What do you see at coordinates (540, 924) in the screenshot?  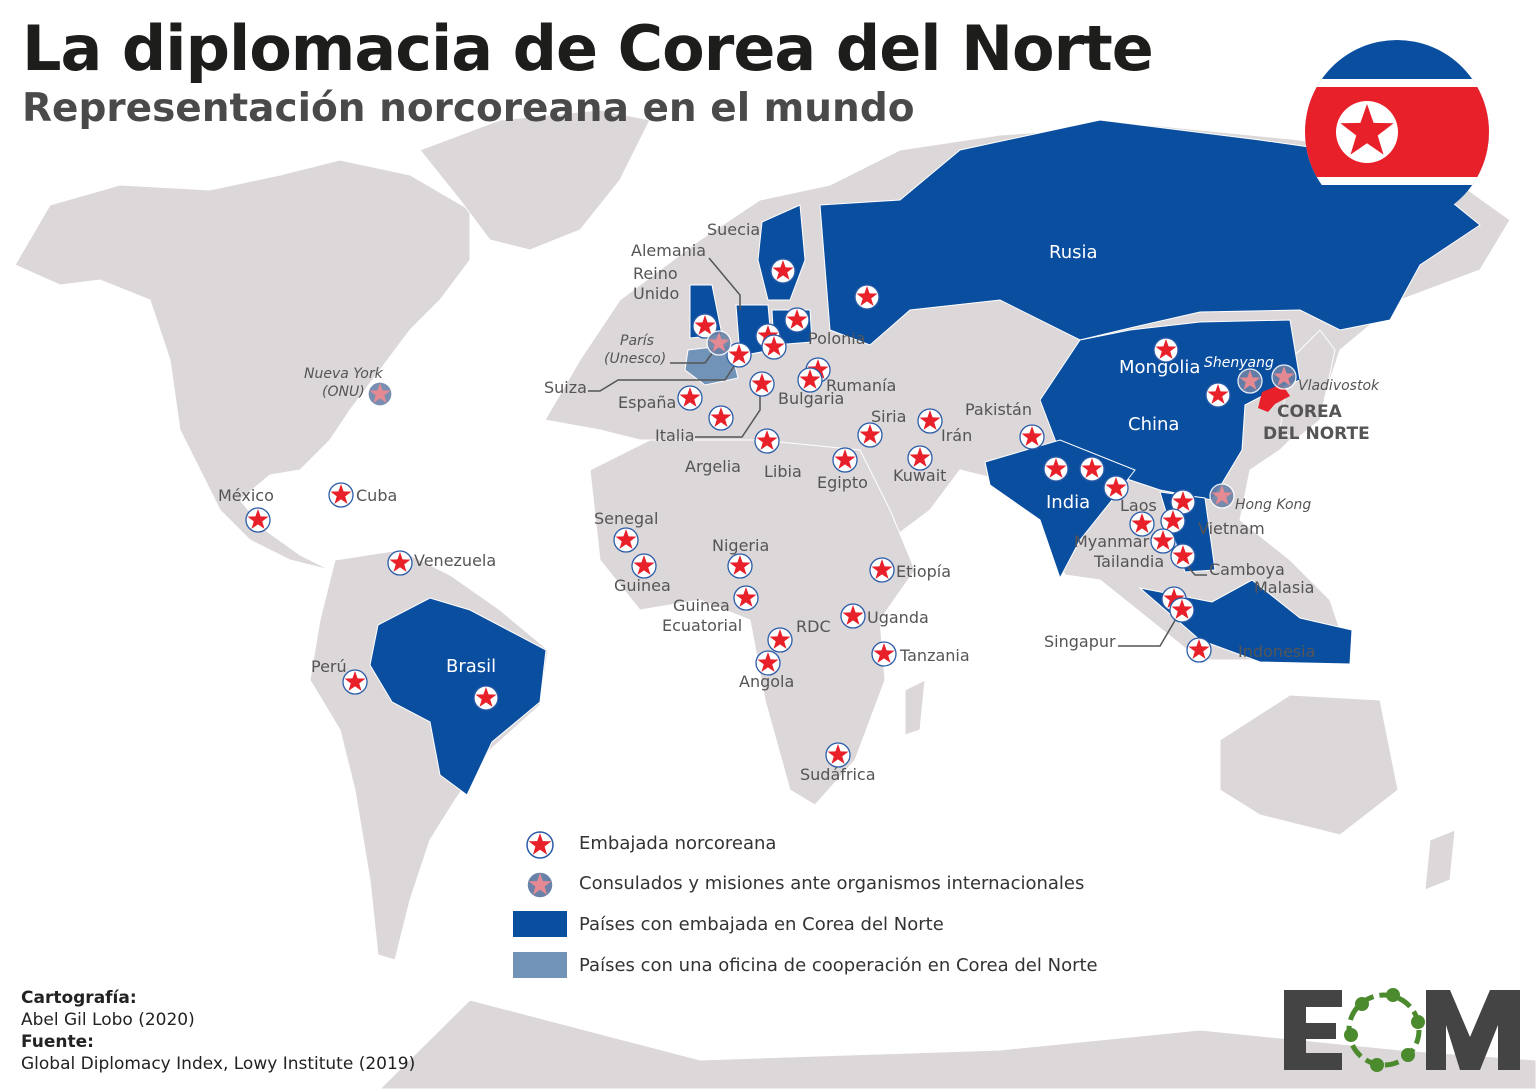 I see `dark-blue-swatch` at bounding box center [540, 924].